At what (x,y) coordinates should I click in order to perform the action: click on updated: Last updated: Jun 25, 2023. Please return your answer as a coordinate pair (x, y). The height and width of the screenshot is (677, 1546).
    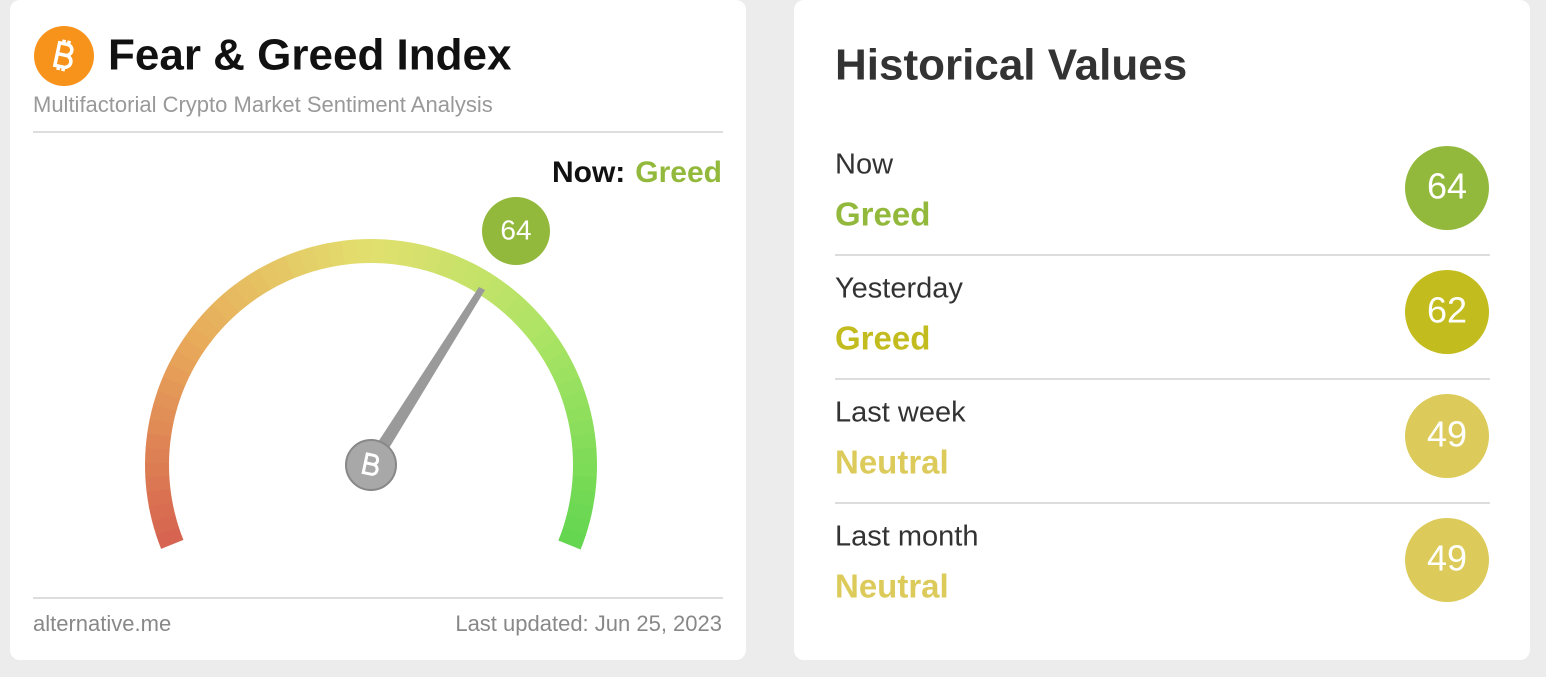
    Looking at the image, I should click on (588, 623).